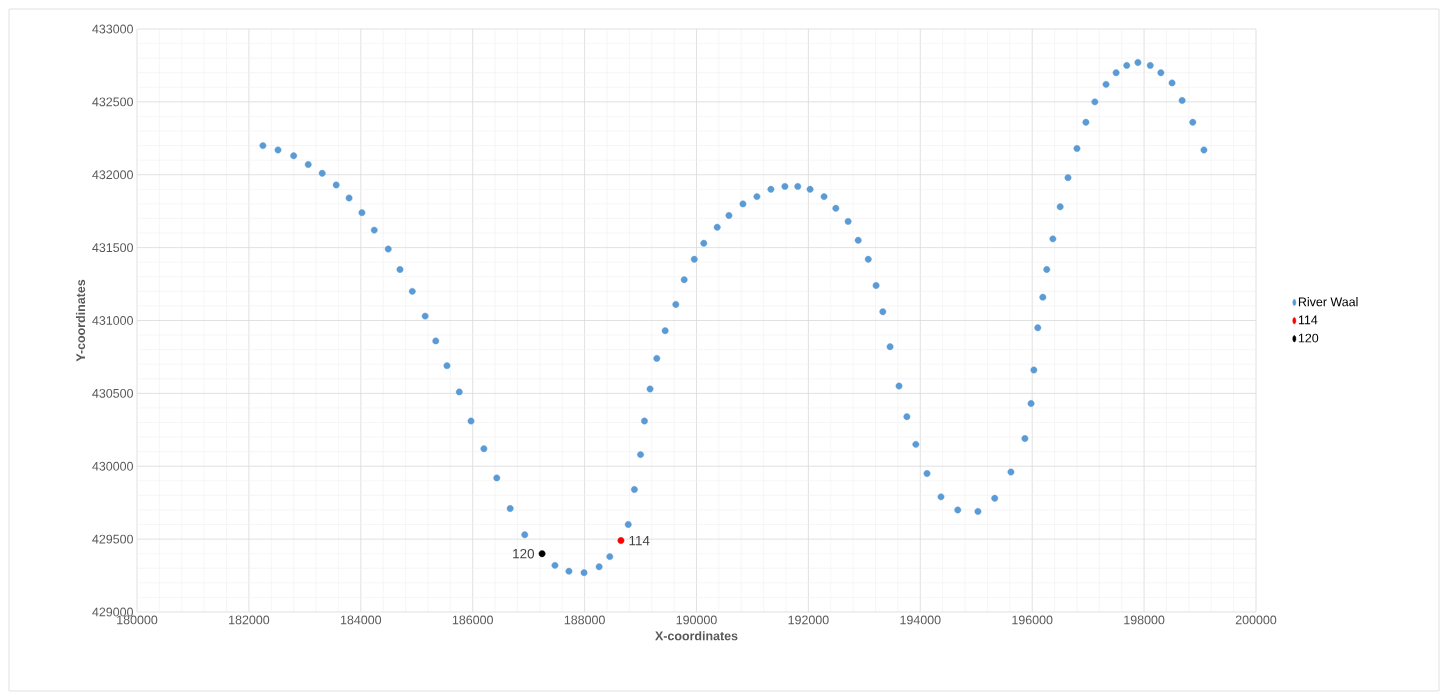 This screenshot has height=692, width=1441. I want to click on x-tick-label: 184000, so click(361, 620).